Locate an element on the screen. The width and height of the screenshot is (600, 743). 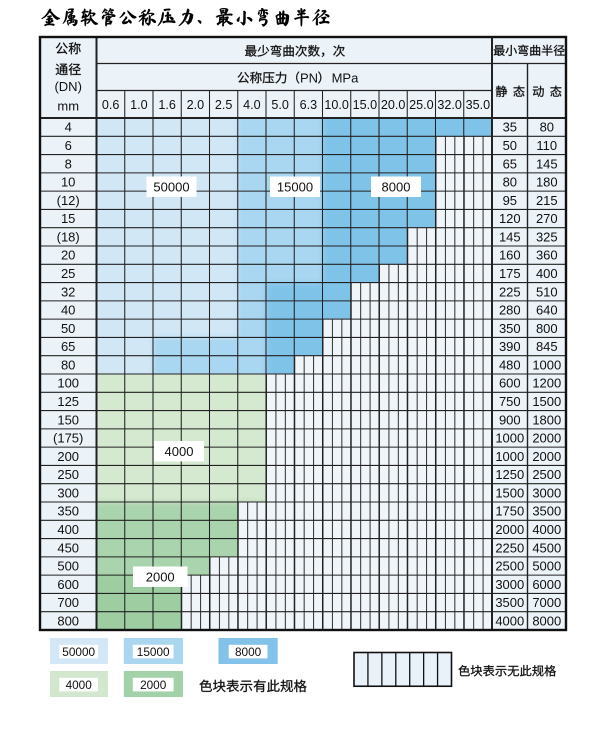
svg-text: 175 is located at coordinates (510, 273).